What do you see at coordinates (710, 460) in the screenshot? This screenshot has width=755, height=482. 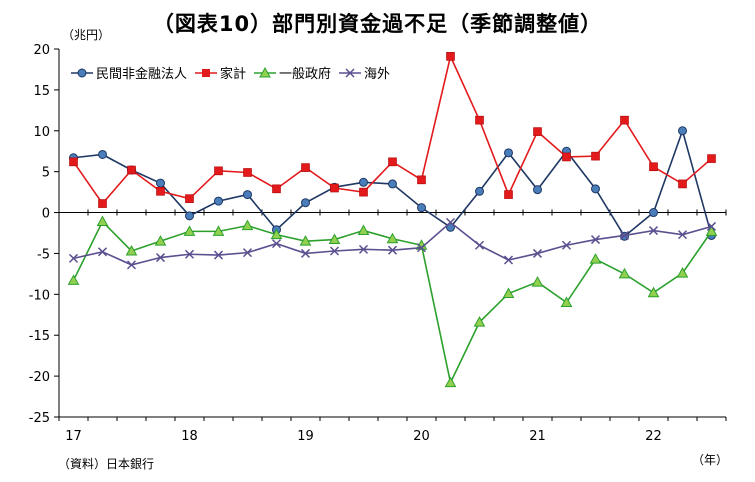 I see `x-axis-unit: （年）` at bounding box center [710, 460].